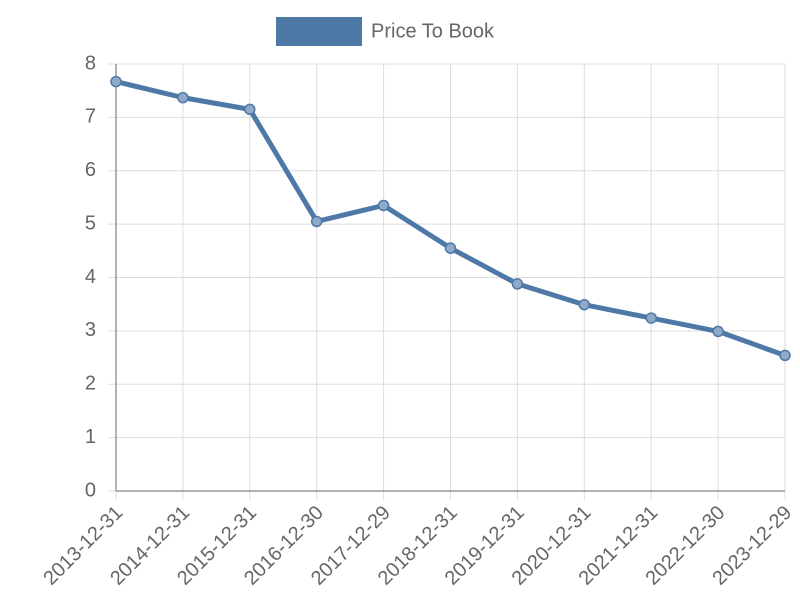 Image resolution: width=800 pixels, height=600 pixels. What do you see at coordinates (90, 277) in the screenshot?
I see `y-tick-label: 4` at bounding box center [90, 277].